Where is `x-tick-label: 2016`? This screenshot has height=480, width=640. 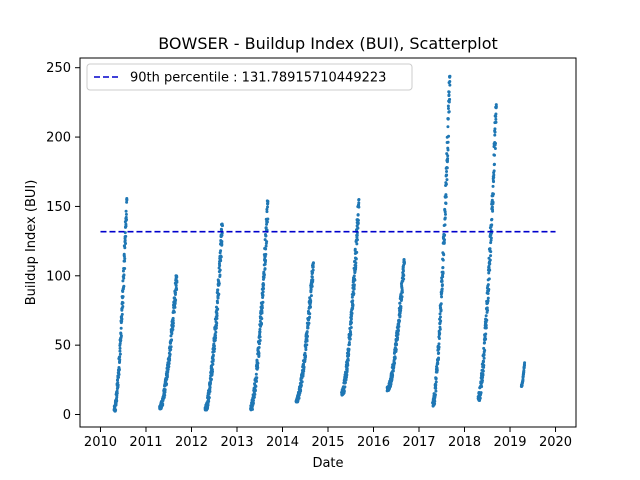
x-tick-label: 2016 is located at coordinates (373, 442).